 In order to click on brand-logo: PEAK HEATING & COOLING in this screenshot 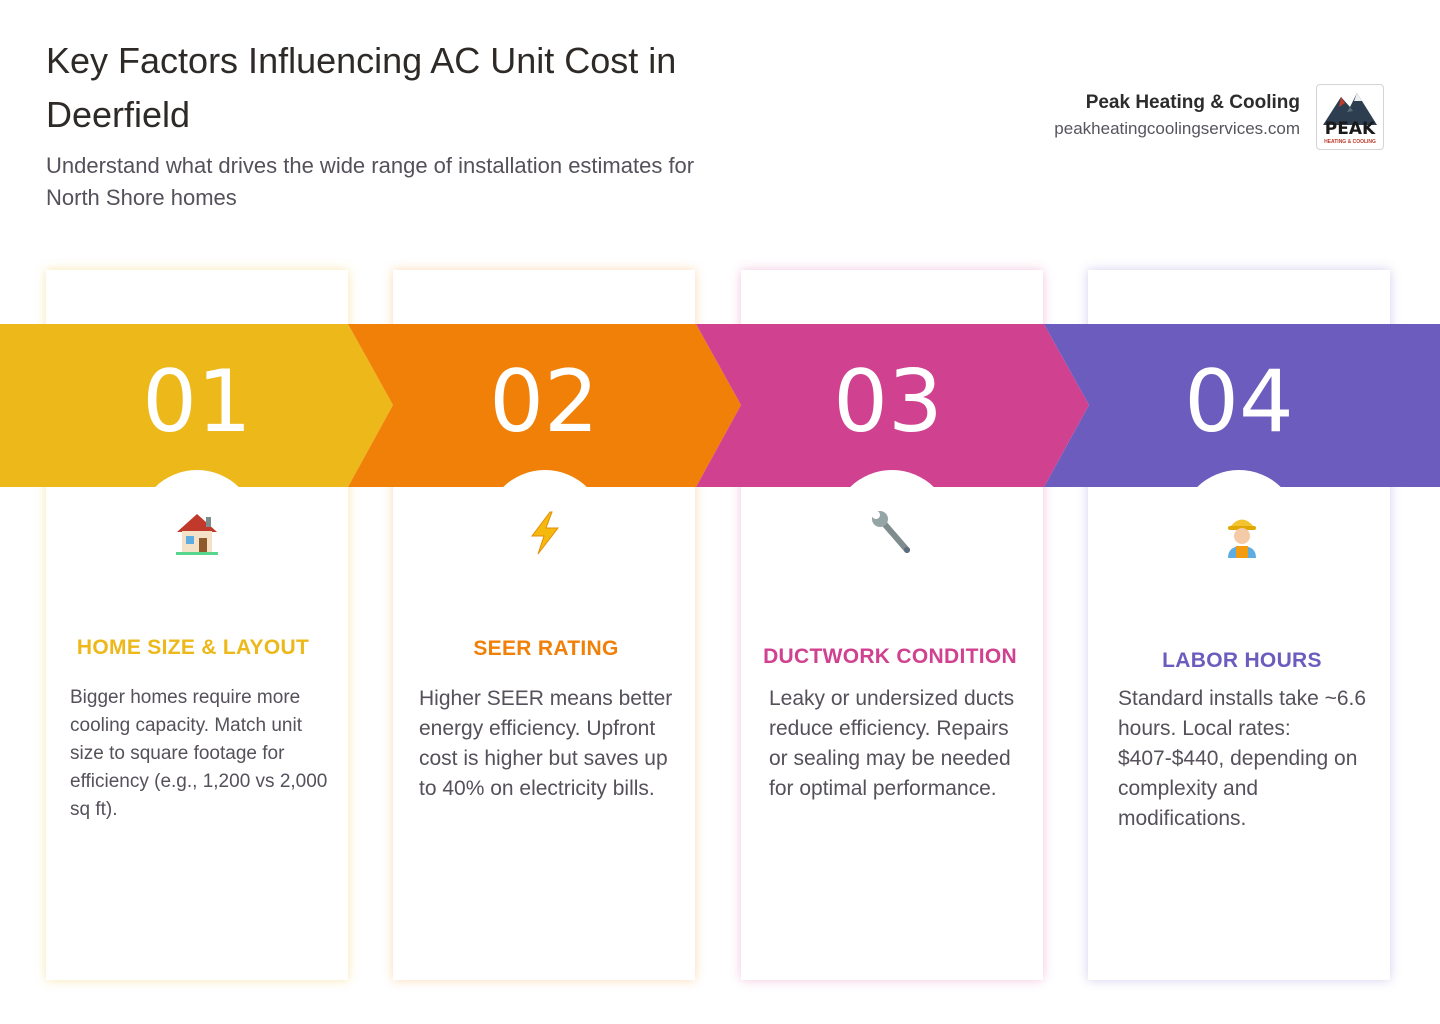, I will do `click(1350, 117)`.